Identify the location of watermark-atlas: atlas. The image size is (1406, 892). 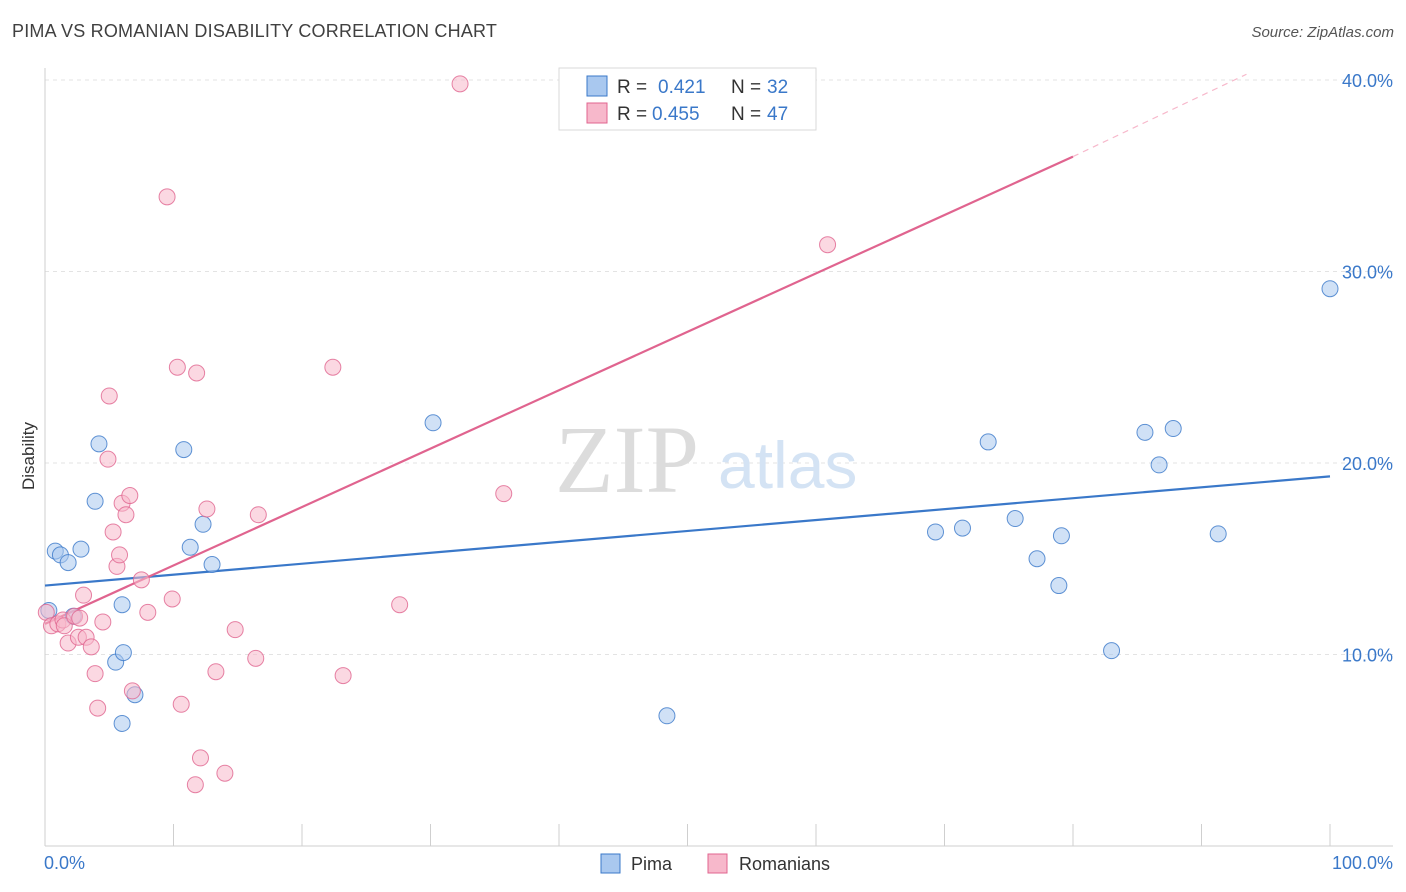
(787, 465).